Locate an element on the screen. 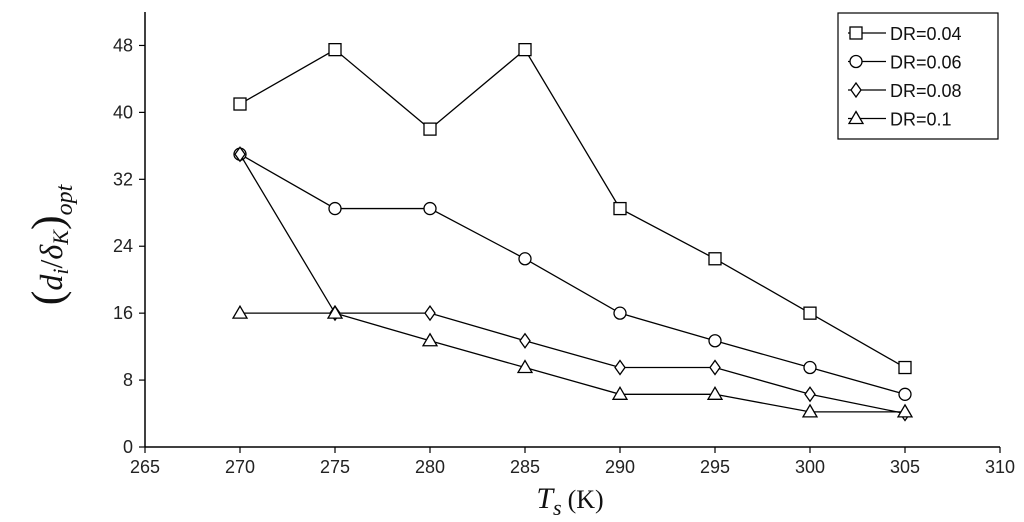 The image size is (1024, 522). series-line is located at coordinates (572, 362).